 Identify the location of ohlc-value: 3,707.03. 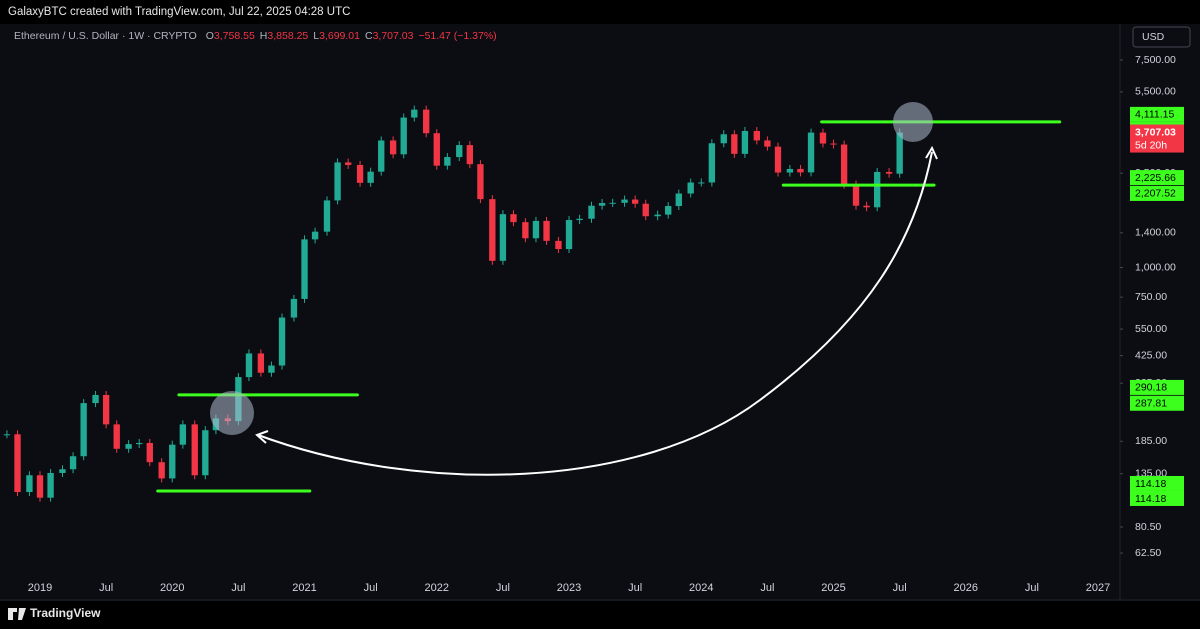
(393, 36).